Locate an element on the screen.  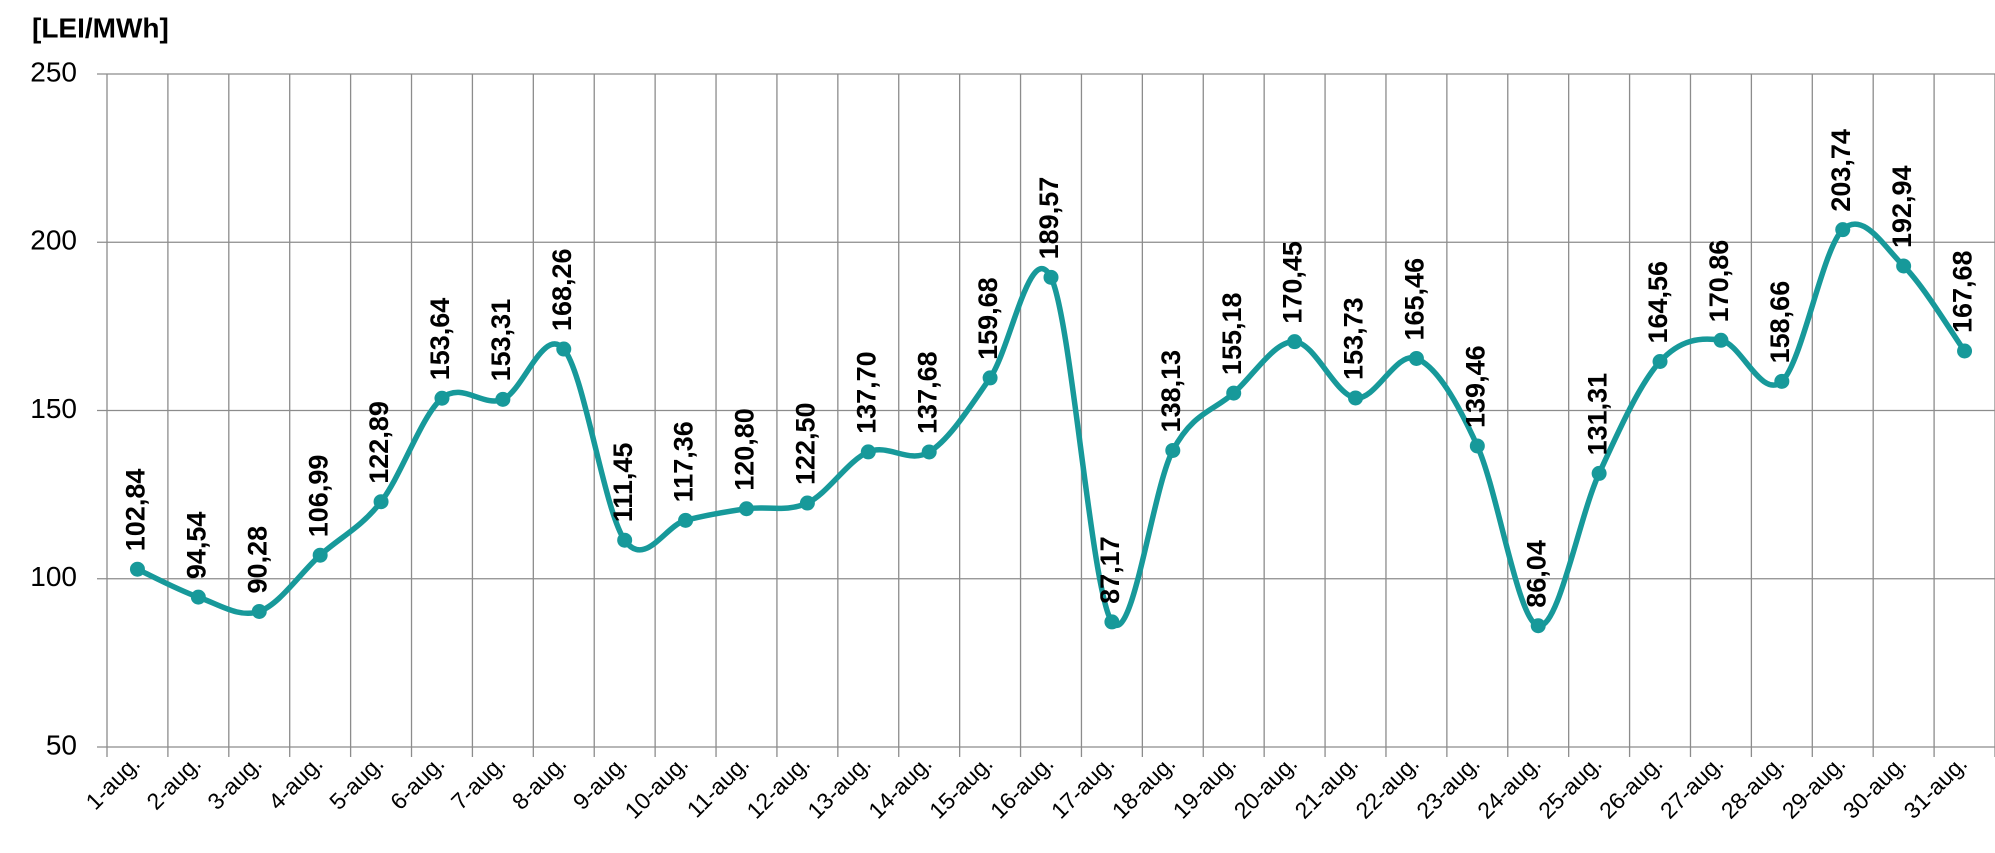
data-label: 155,18 is located at coordinates (1232, 333).